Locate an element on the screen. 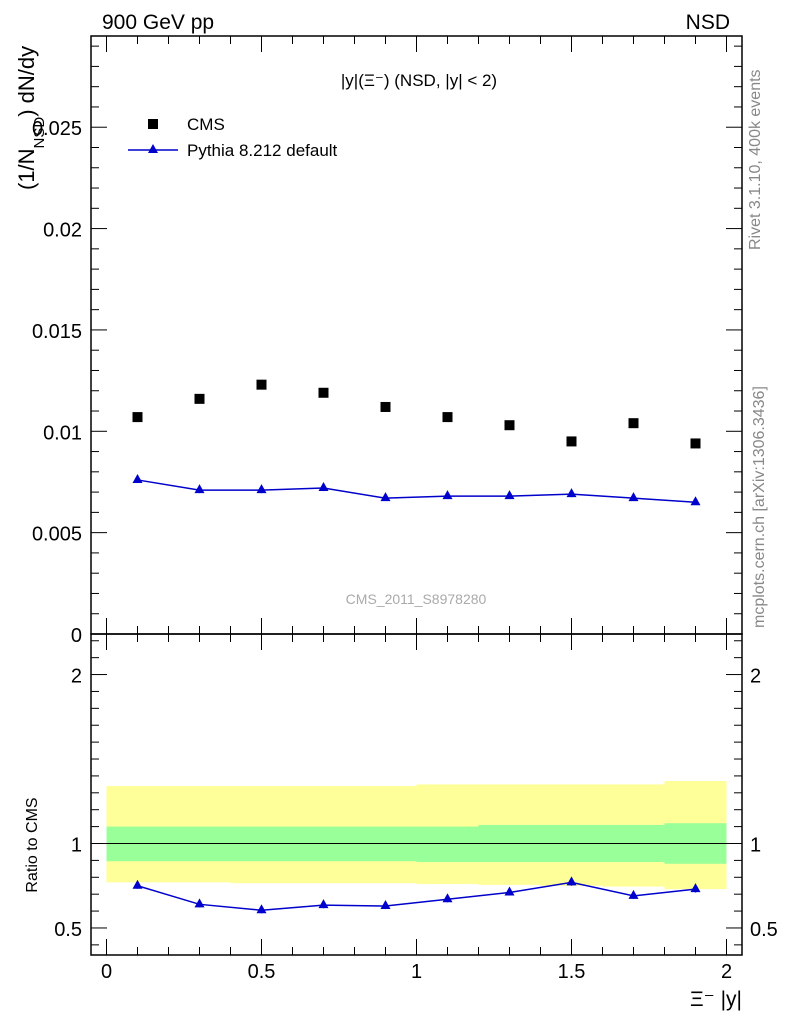  pythia-line is located at coordinates (416, 491).